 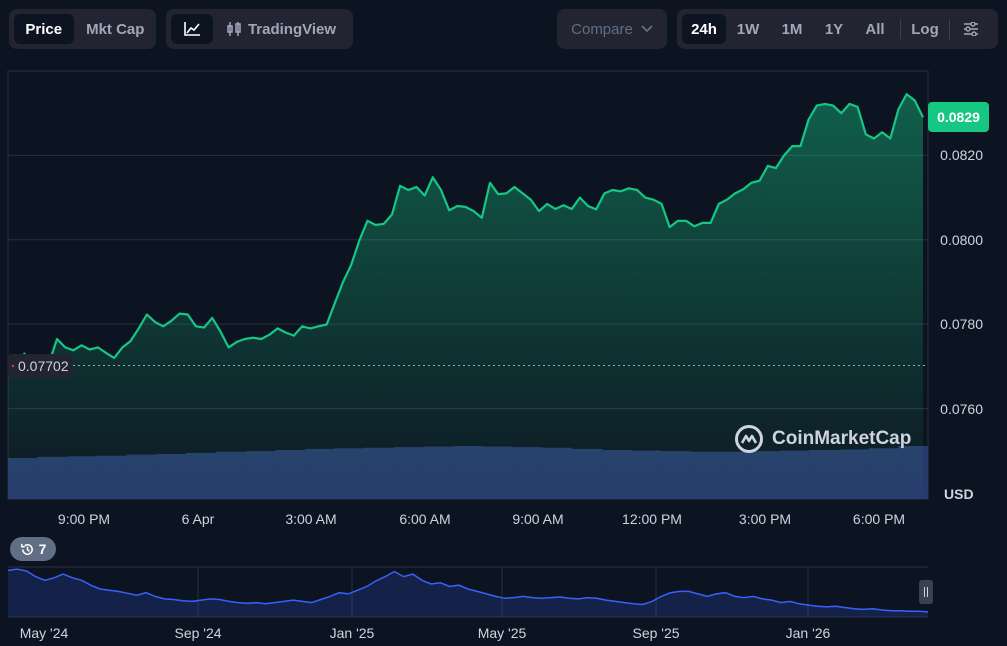 I want to click on range-selector: 24h 1W 1M 1Y All Log, so click(x=837, y=29).